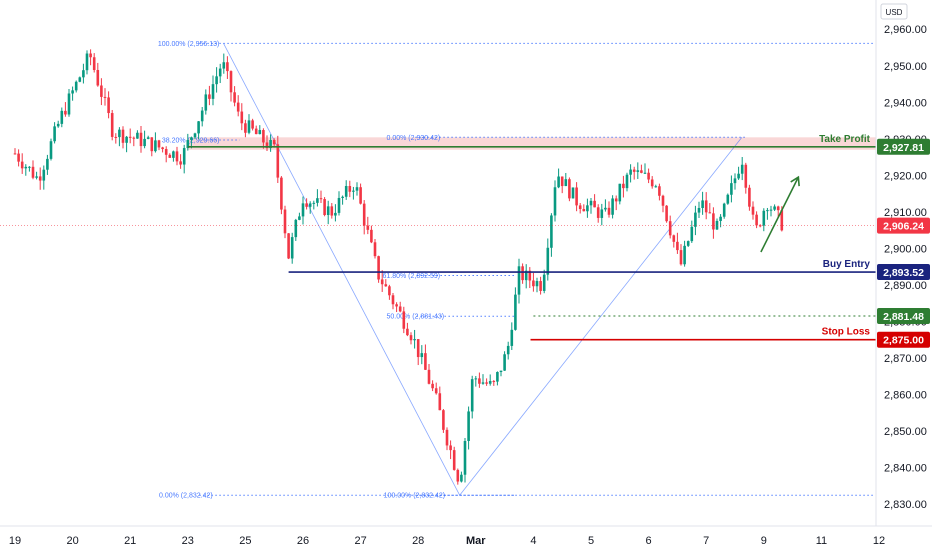 Image resolution: width=932 pixels, height=550 pixels. What do you see at coordinates (188, 541) in the screenshot?
I see `time-tick-label: 23` at bounding box center [188, 541].